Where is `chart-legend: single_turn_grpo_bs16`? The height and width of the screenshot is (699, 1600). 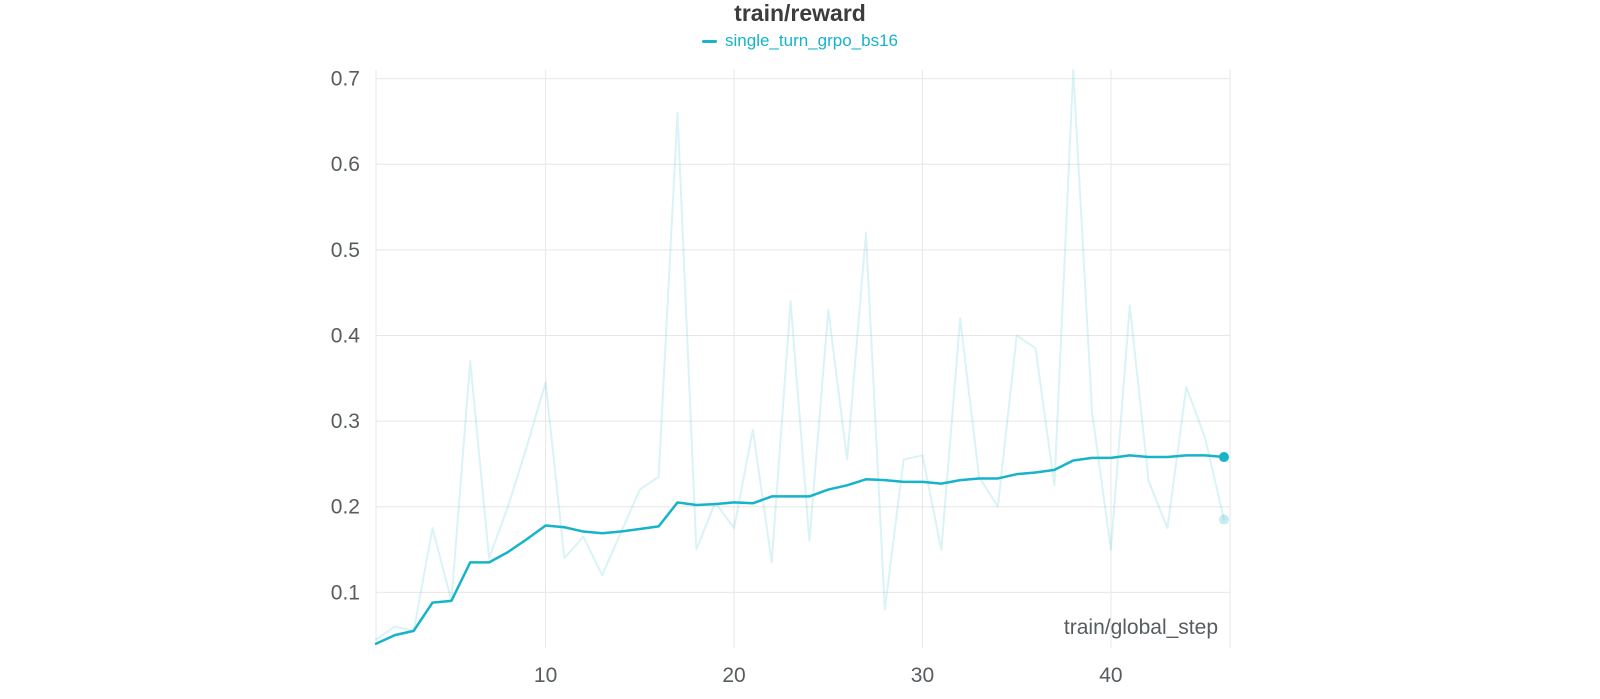 chart-legend: single_turn_grpo_bs16 is located at coordinates (800, 41).